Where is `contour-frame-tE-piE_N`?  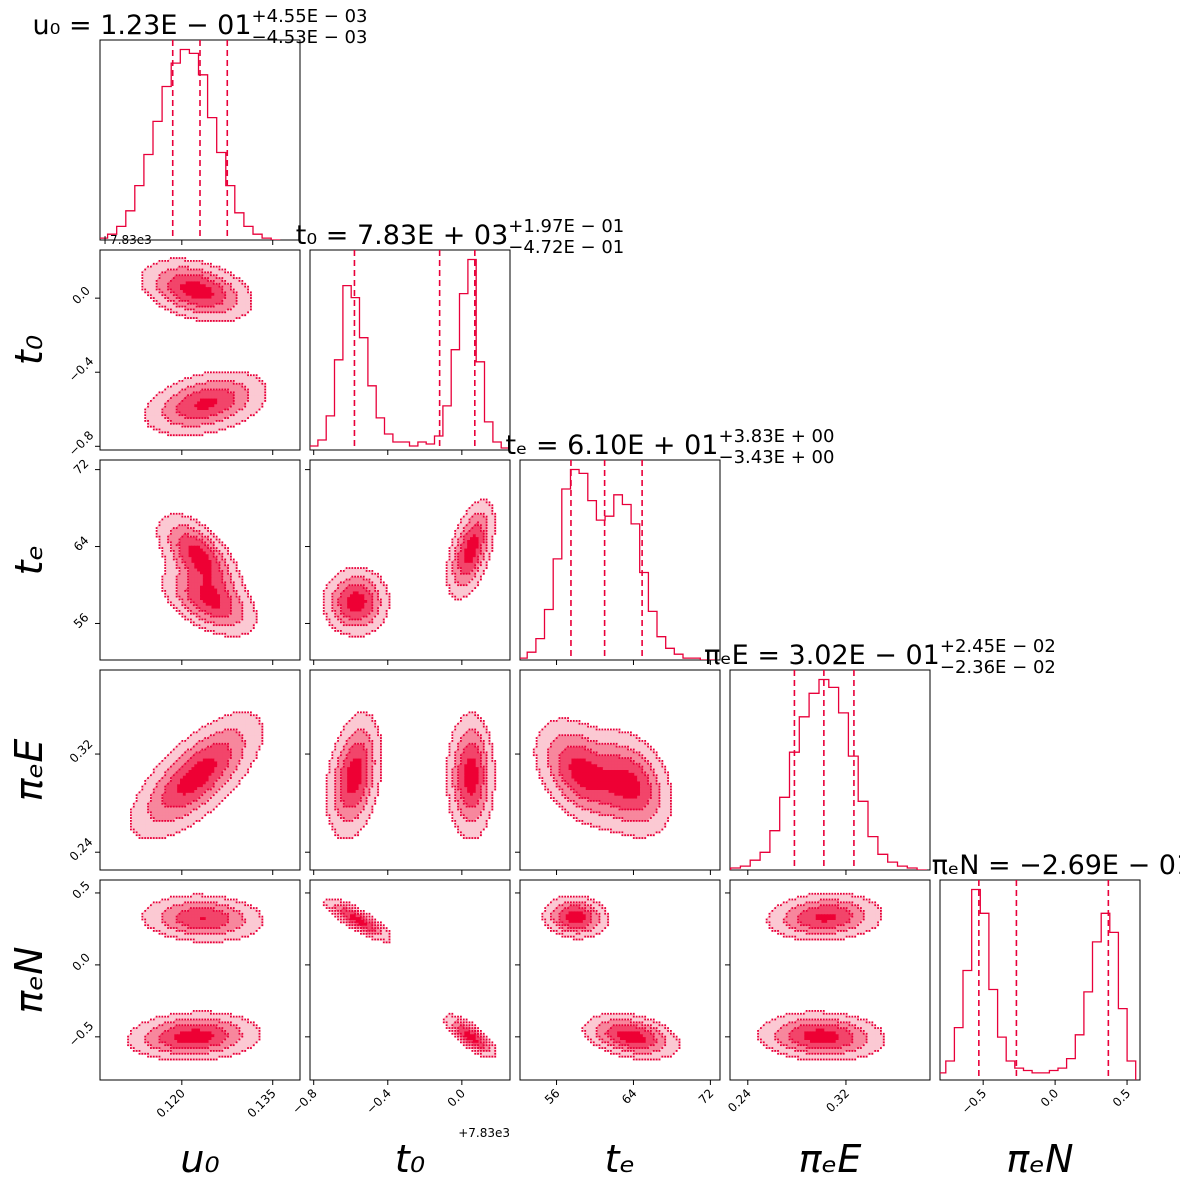
contour-frame-tE-piE_N is located at coordinates (620, 980).